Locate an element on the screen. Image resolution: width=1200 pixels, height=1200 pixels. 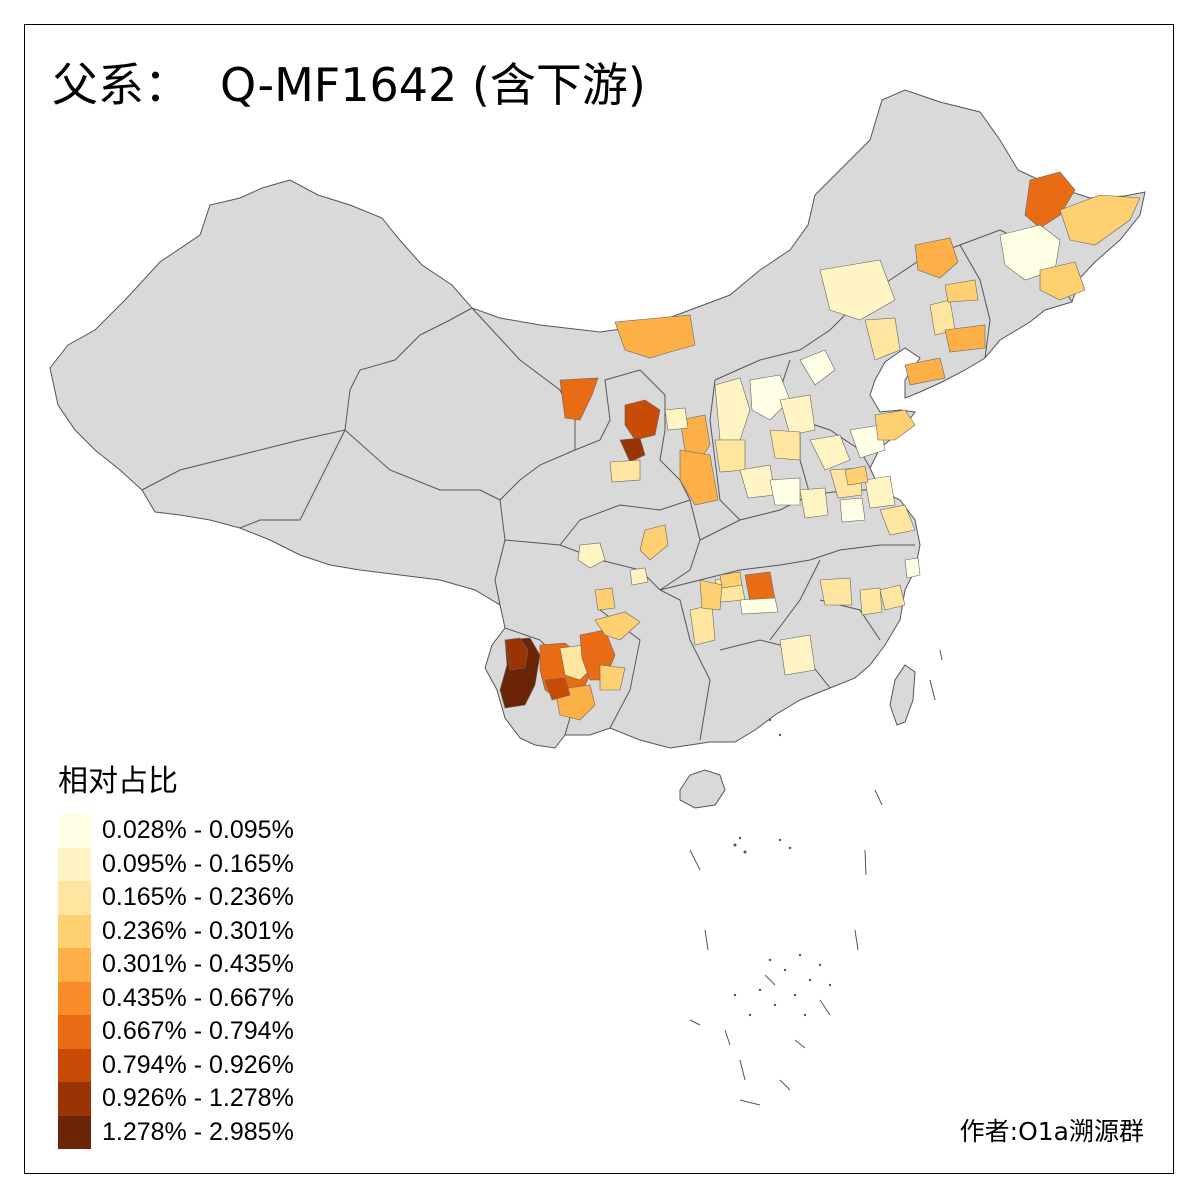
legend-item: 0.435% - 0.667% is located at coordinates (176, 998).